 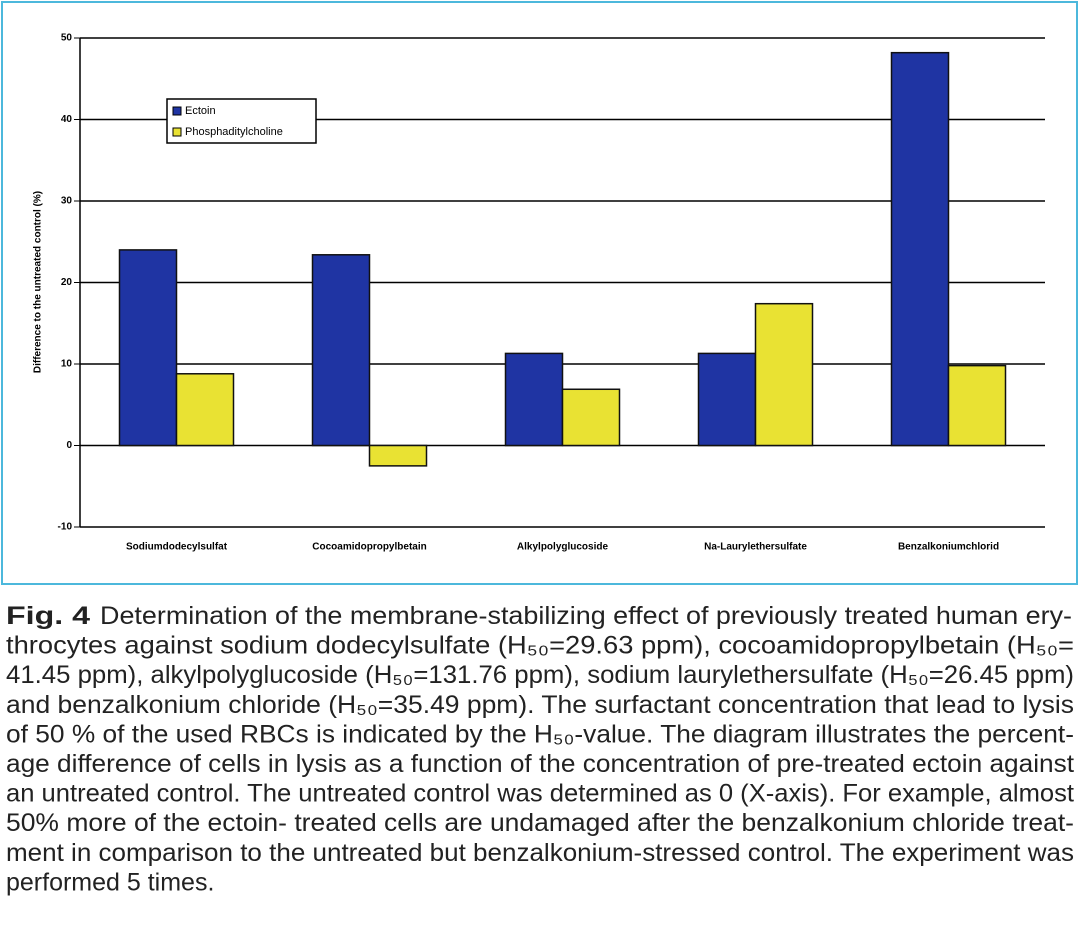 I want to click on x-tick-label: Alkylpolyglucoside, so click(x=563, y=547).